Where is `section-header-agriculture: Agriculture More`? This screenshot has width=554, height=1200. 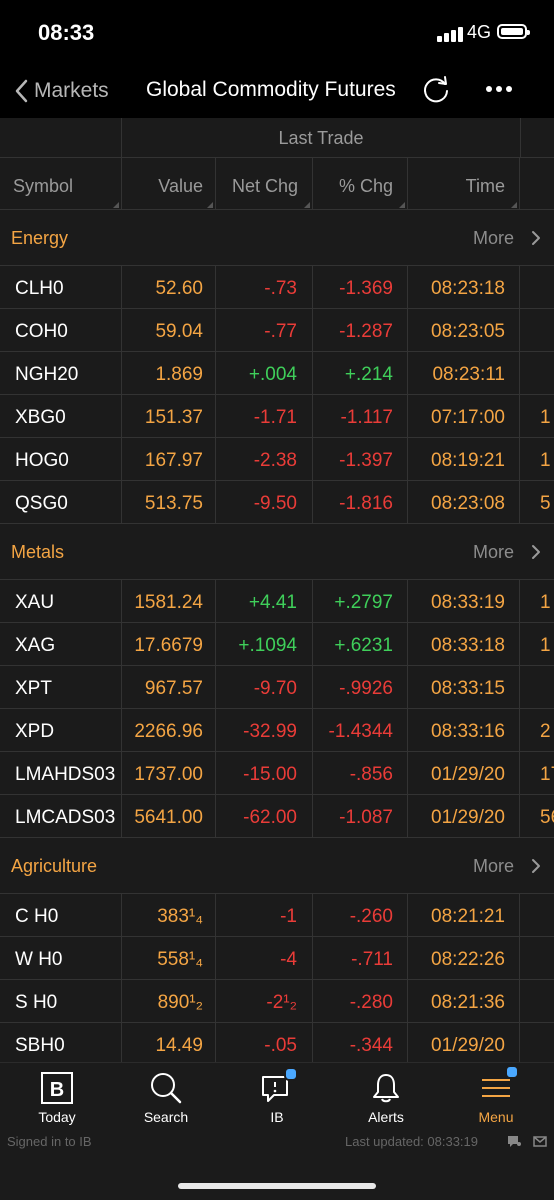
section-header-agriculture: Agriculture More is located at coordinates (277, 866).